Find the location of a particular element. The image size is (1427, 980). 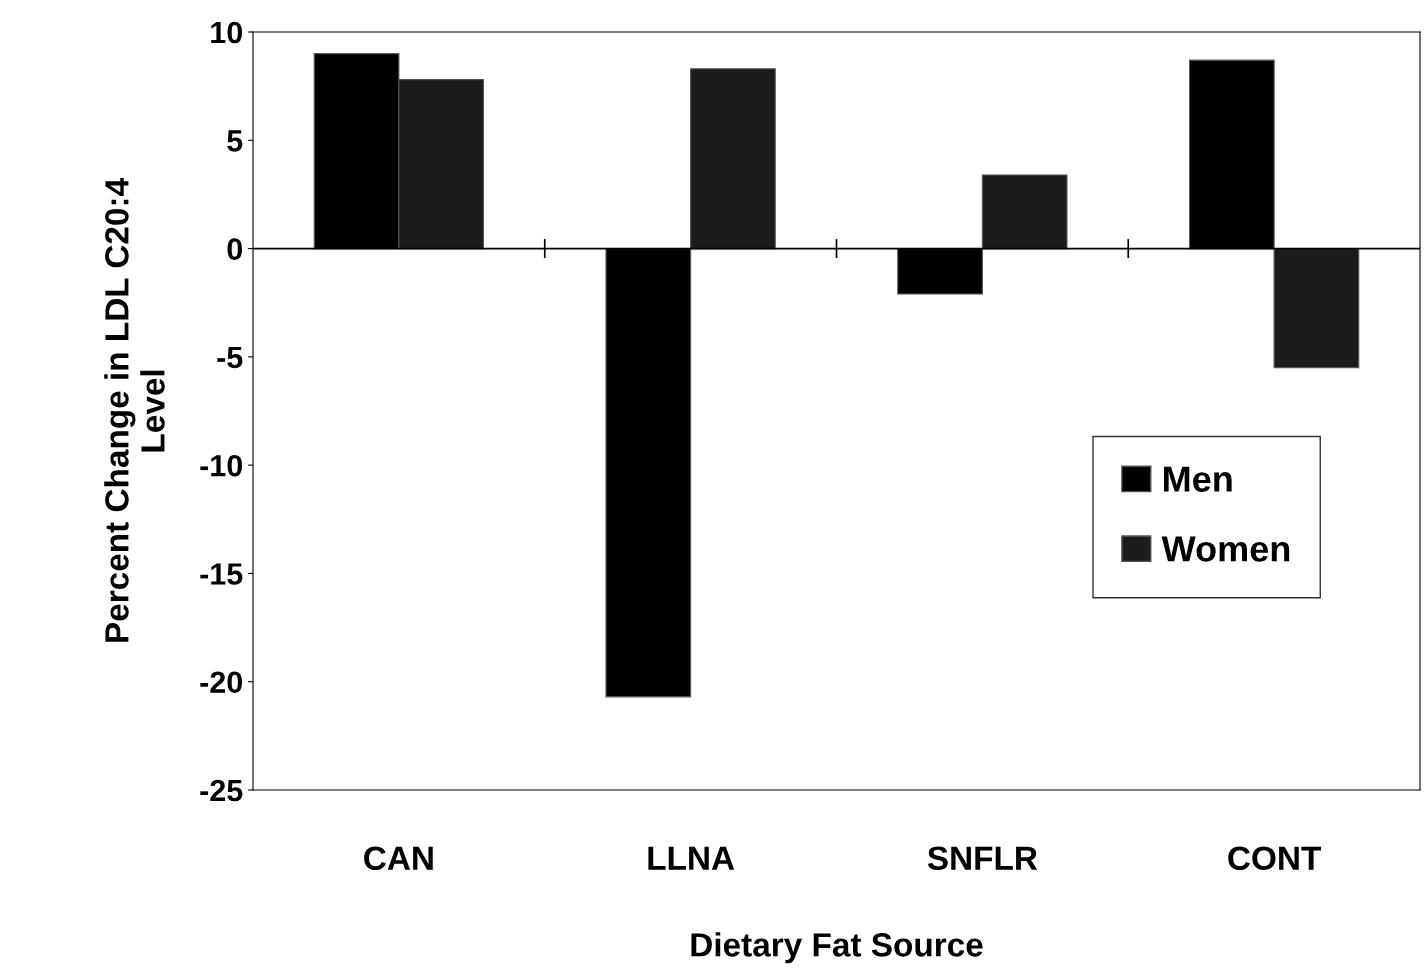

y-tick-label: -20 is located at coordinates (221, 682).